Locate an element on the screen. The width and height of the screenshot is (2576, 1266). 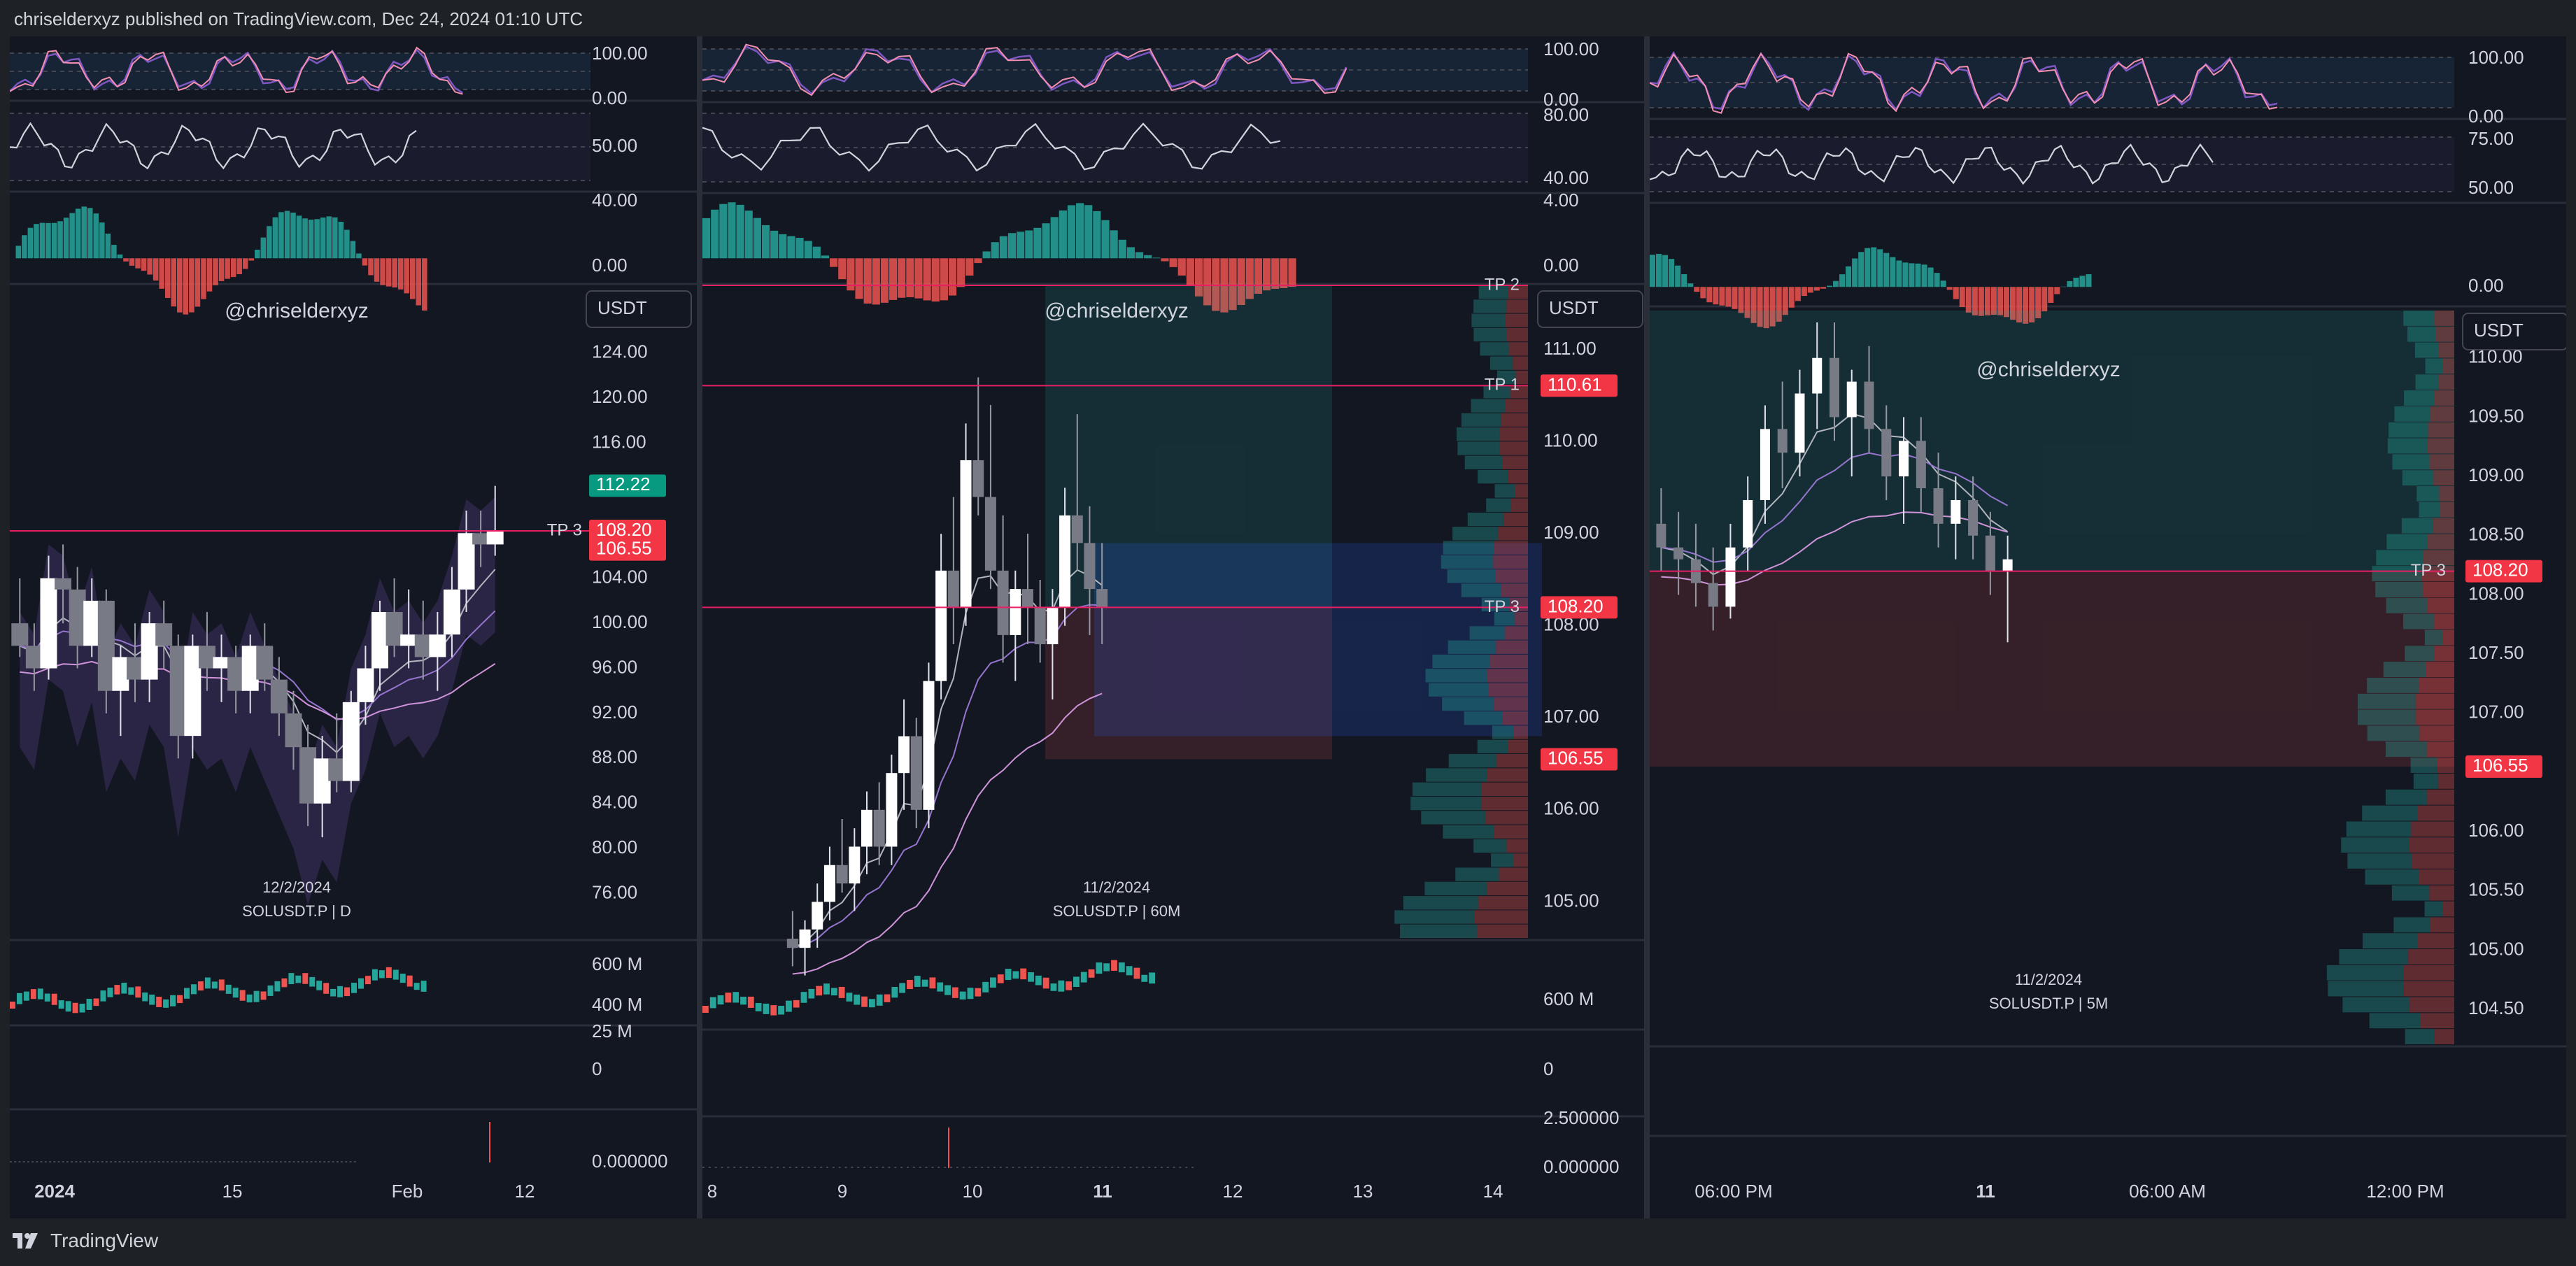
envelope-cloud is located at coordinates (257, 701).